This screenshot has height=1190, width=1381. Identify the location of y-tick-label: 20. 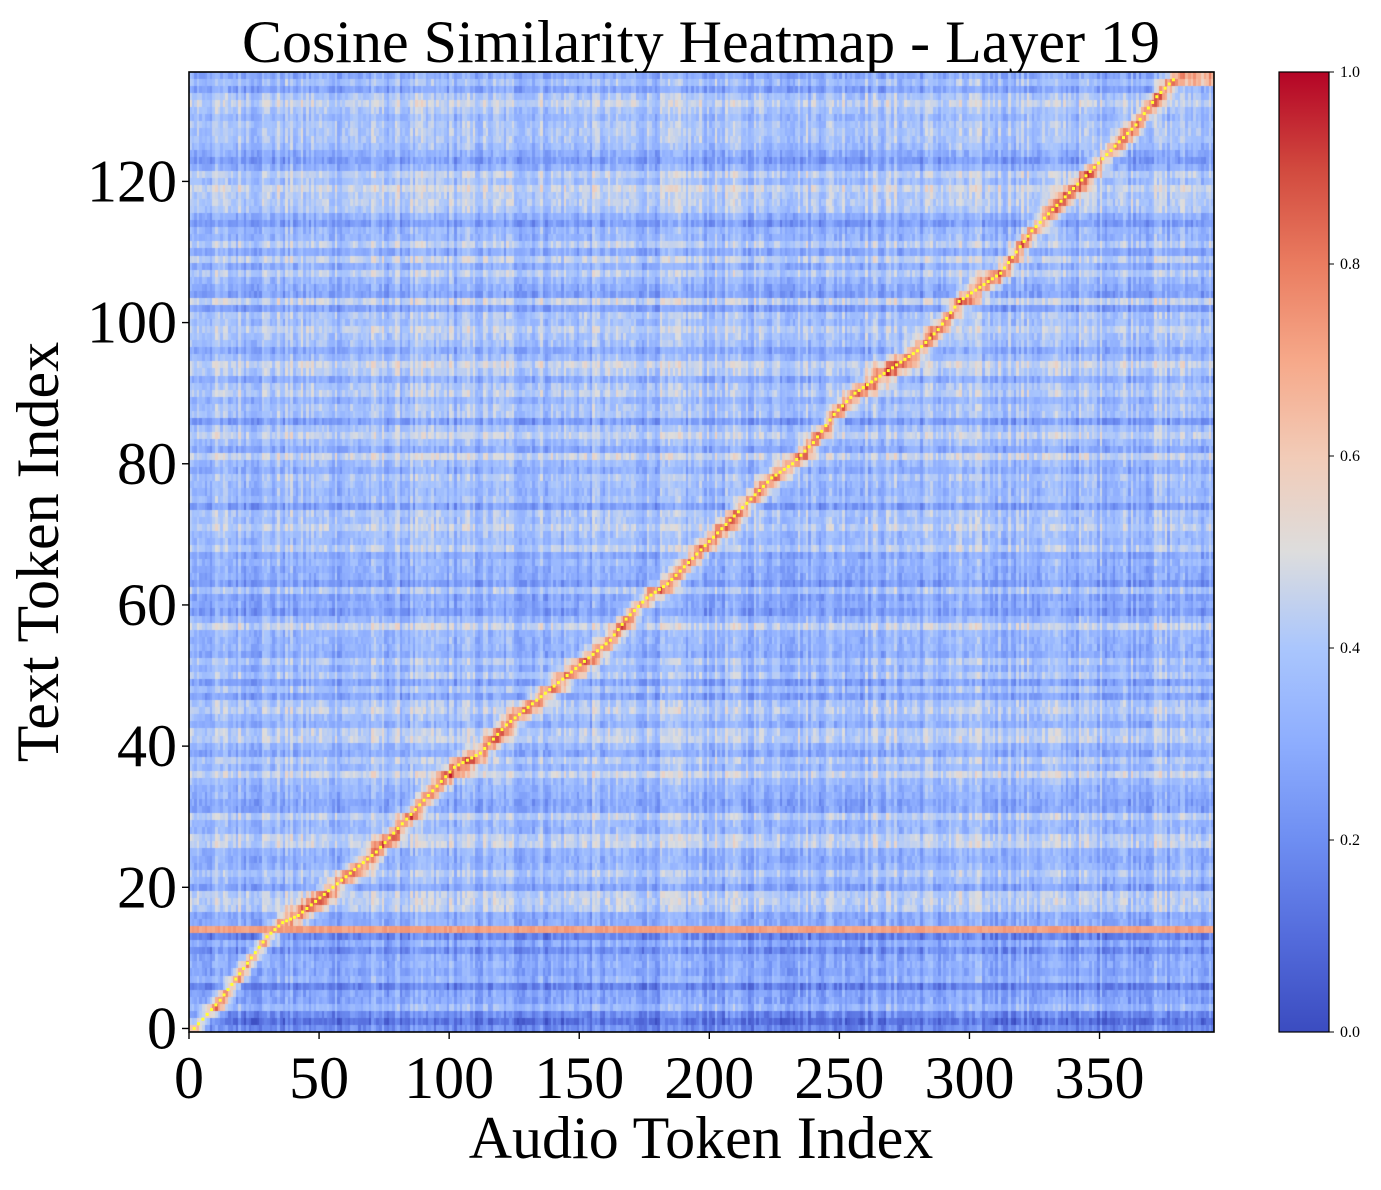
(147, 887).